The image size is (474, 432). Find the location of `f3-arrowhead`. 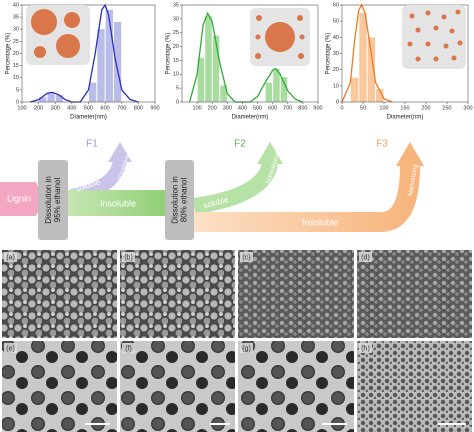

f3-arrowhead is located at coordinates (410, 154).